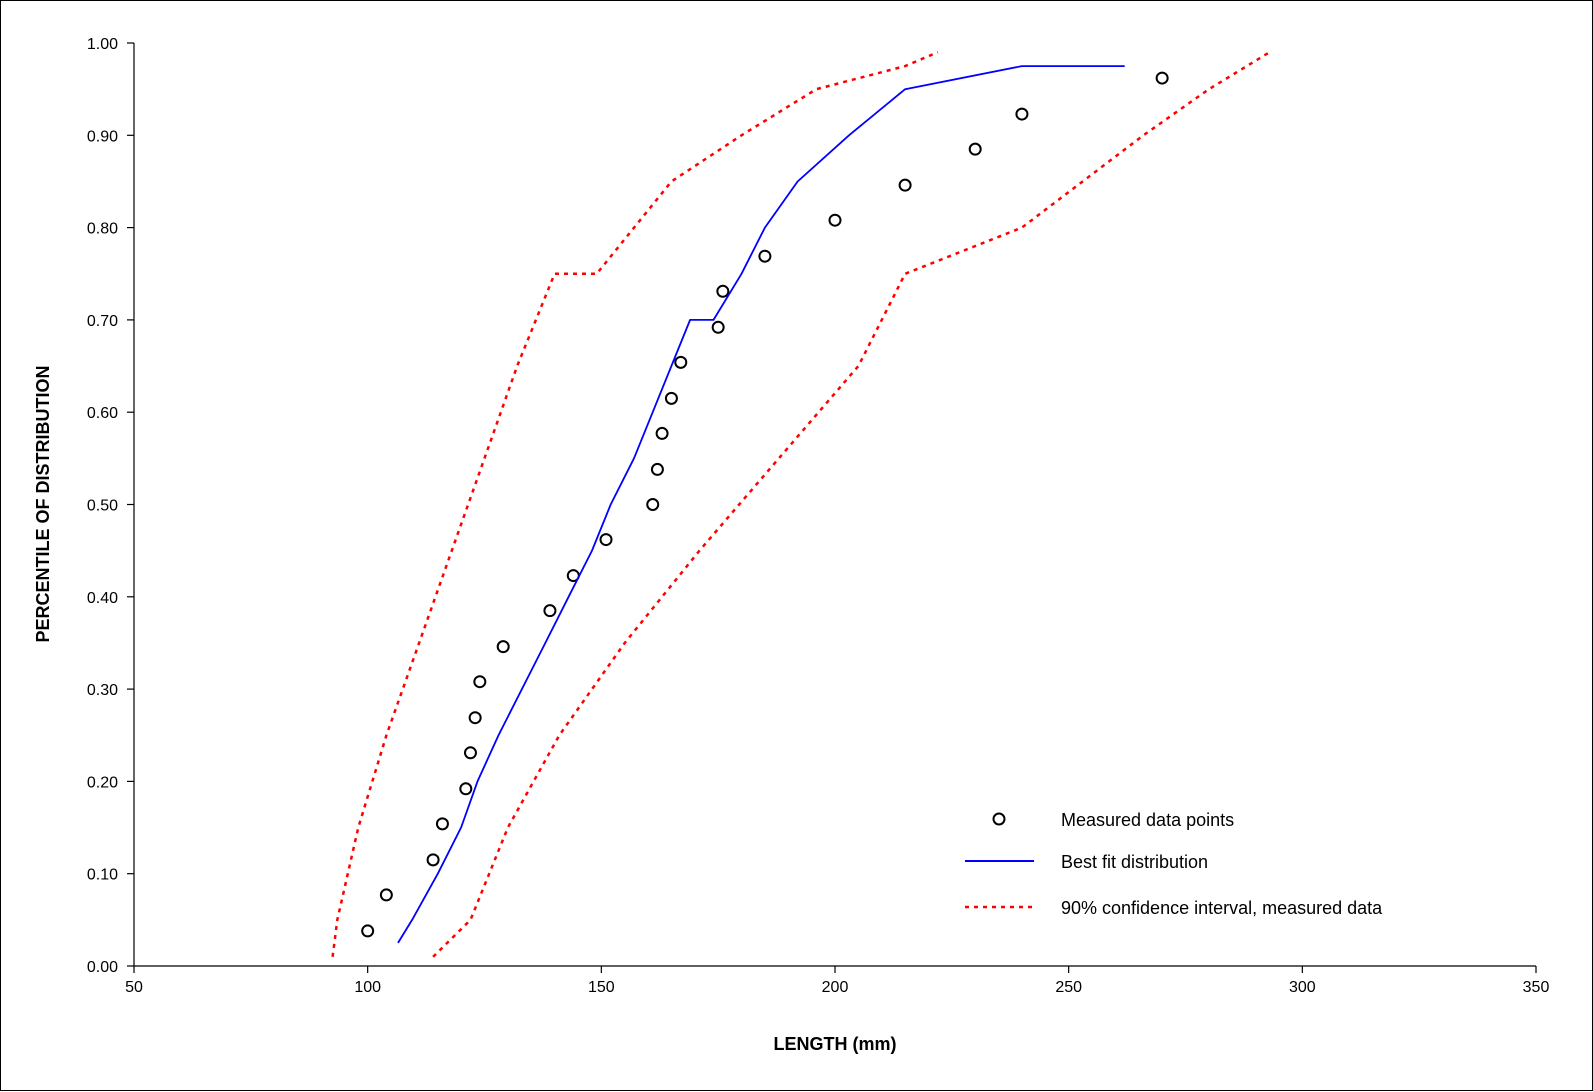 Image resolution: width=1593 pixels, height=1092 pixels. Describe the element at coordinates (134, 987) in the screenshot. I see `x-tick-label: 50` at that location.